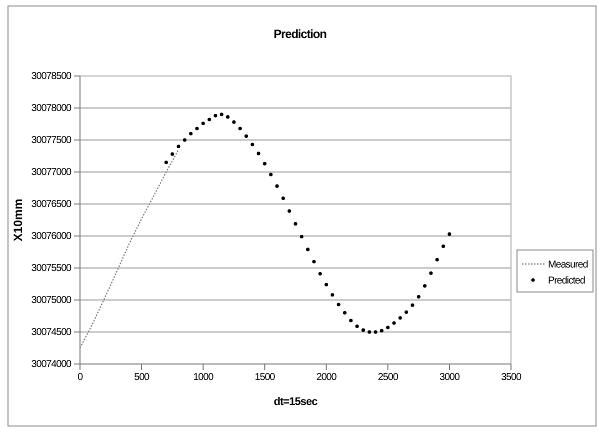  What do you see at coordinates (51, 332) in the screenshot?
I see `y-tick-label: 30074500` at bounding box center [51, 332].